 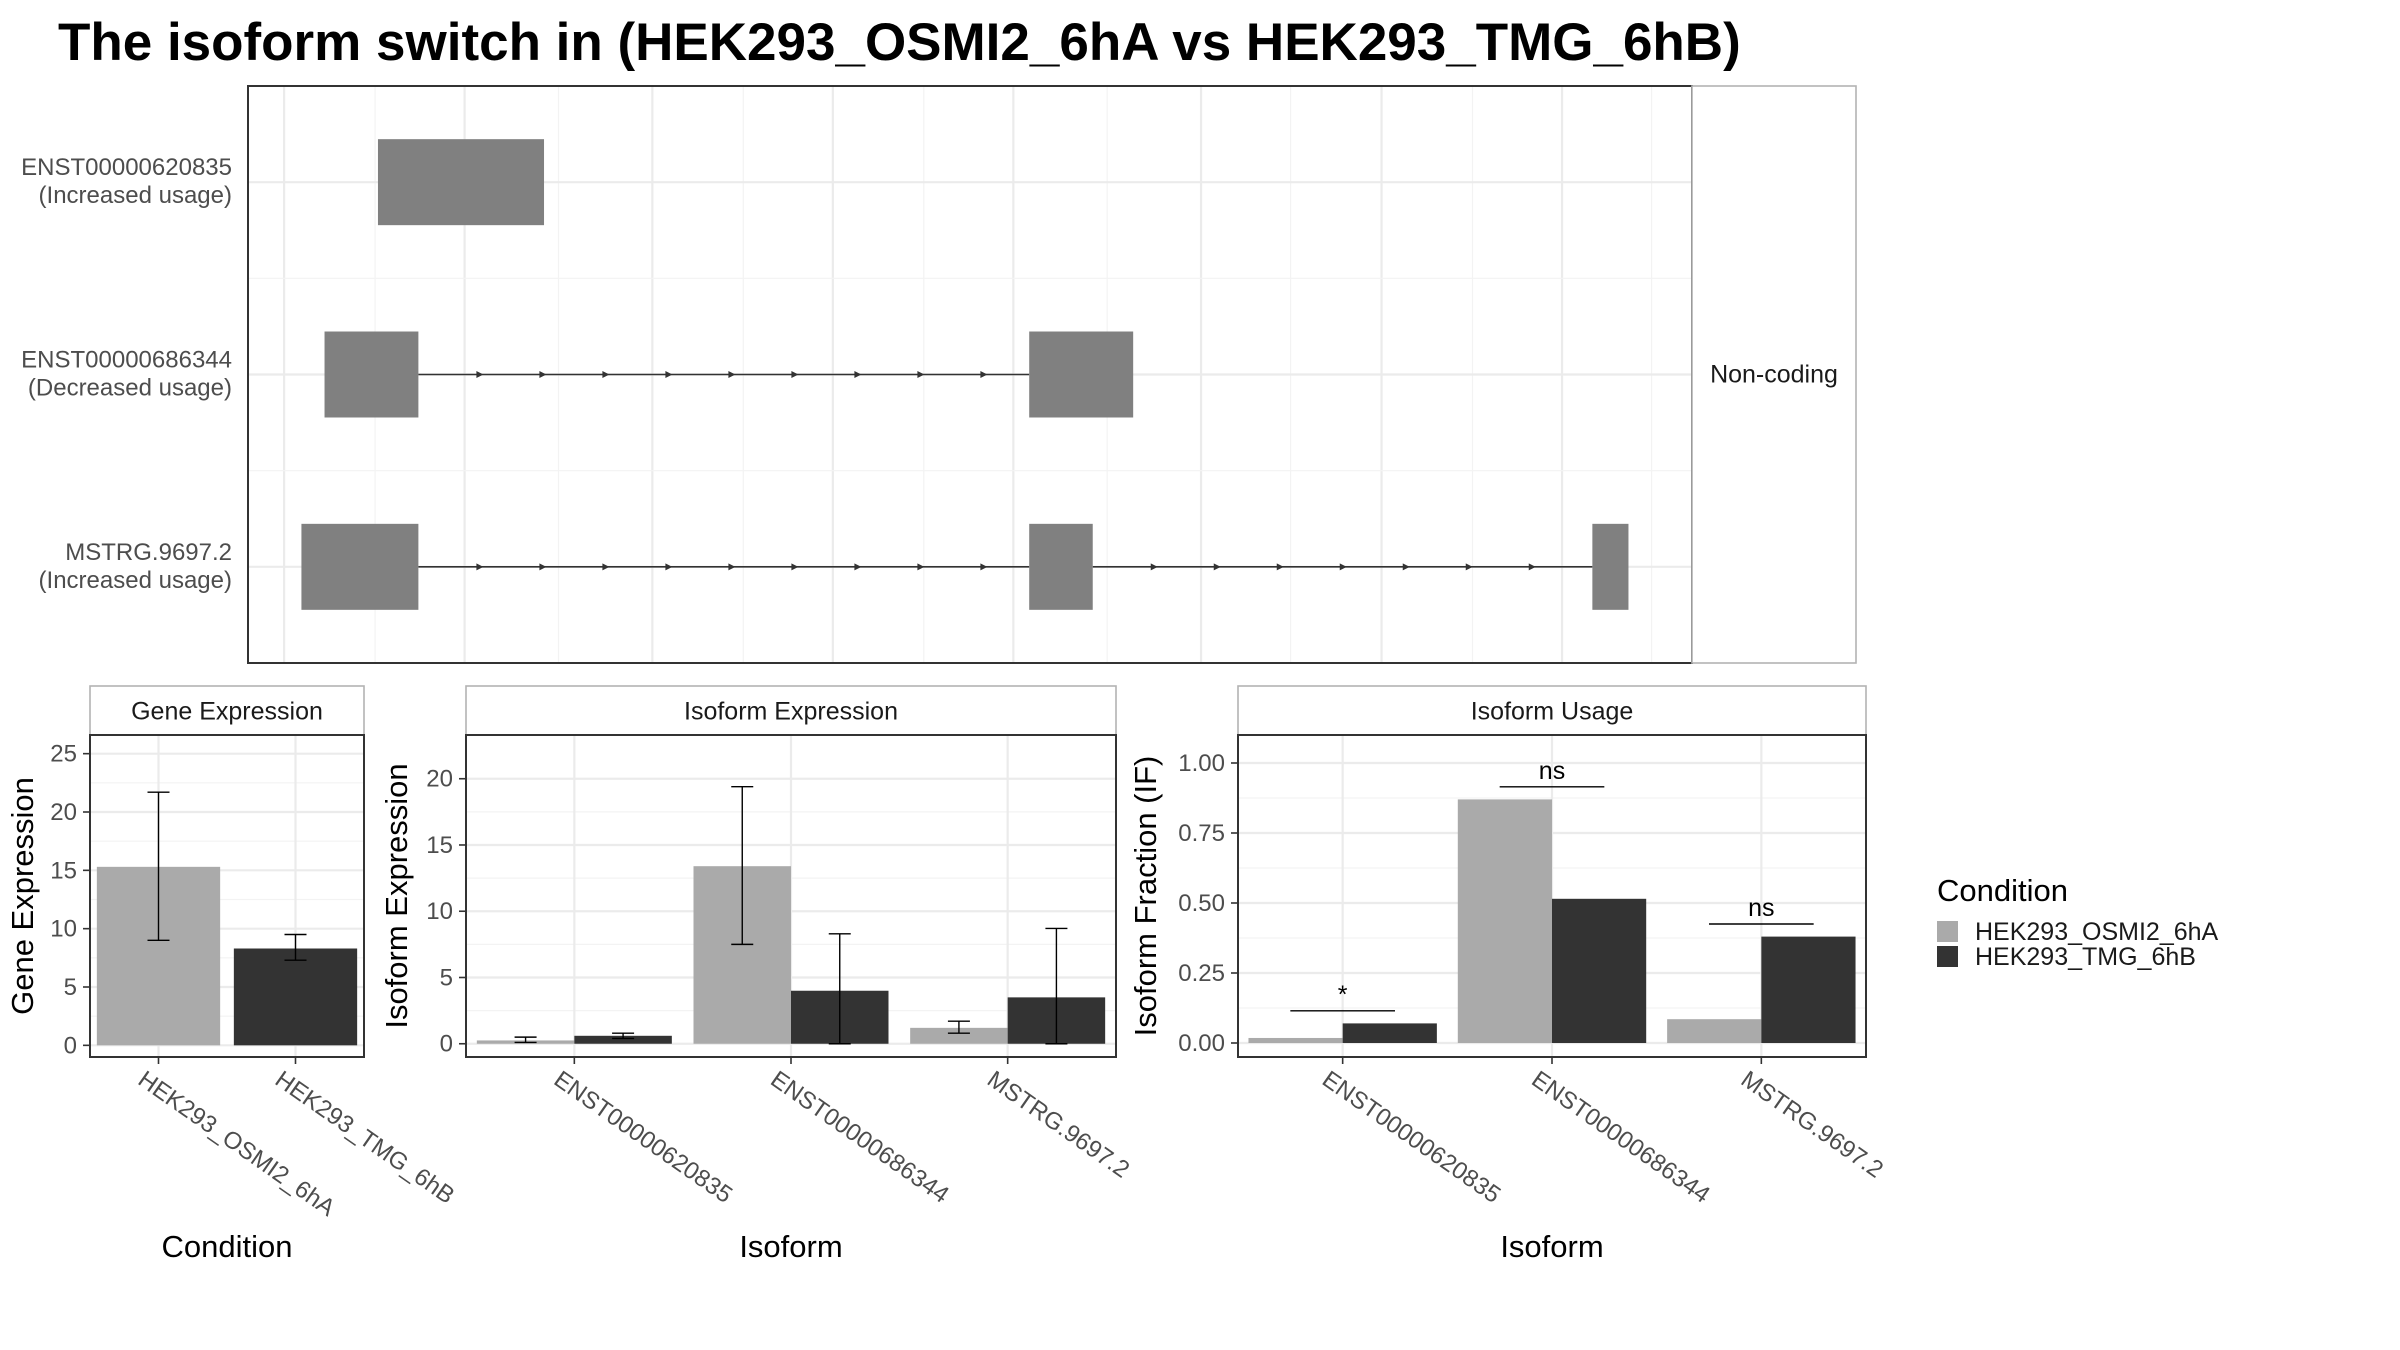 I want to click on x-axis-title: Condition, so click(x=227, y=1246).